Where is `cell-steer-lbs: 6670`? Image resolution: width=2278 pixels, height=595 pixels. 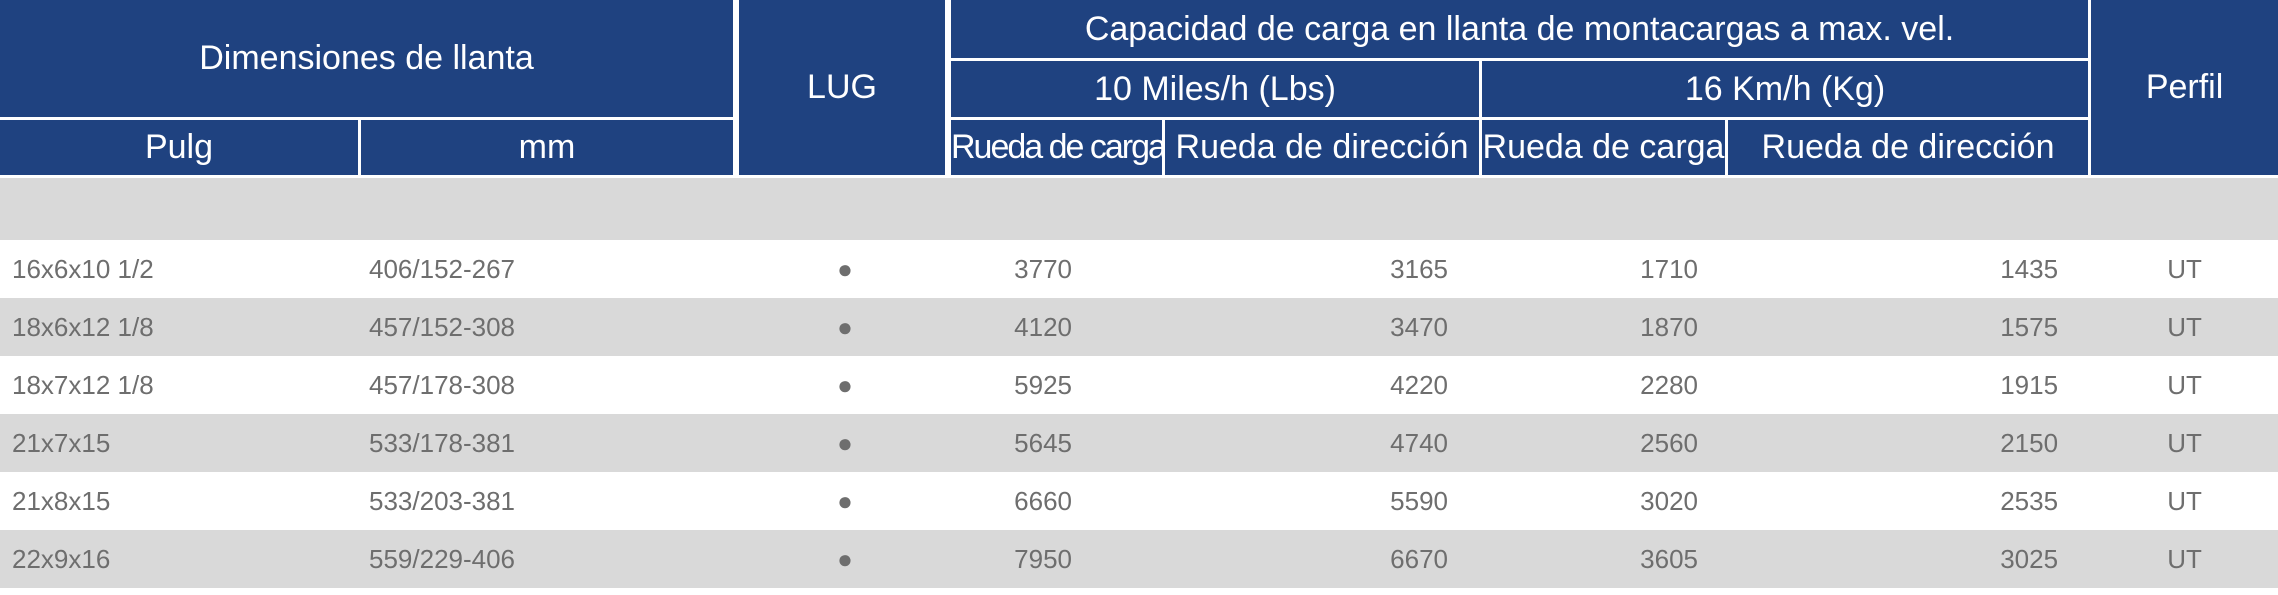 cell-steer-lbs: 6670 is located at coordinates (1323, 559).